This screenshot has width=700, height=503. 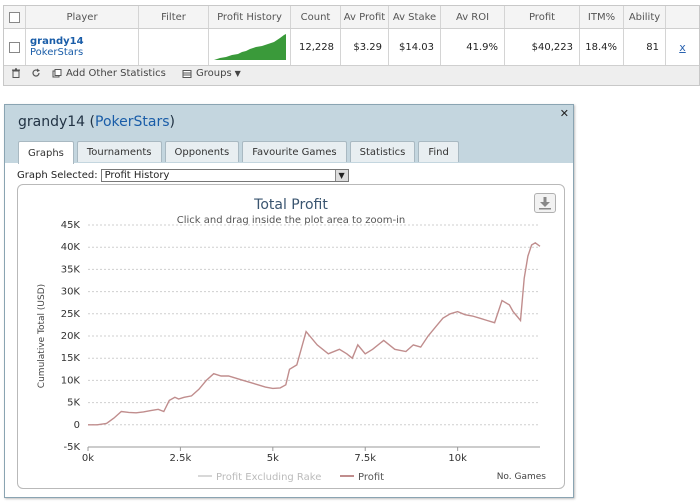 What do you see at coordinates (71, 225) in the screenshot?
I see `y-tick-label: 45K` at bounding box center [71, 225].